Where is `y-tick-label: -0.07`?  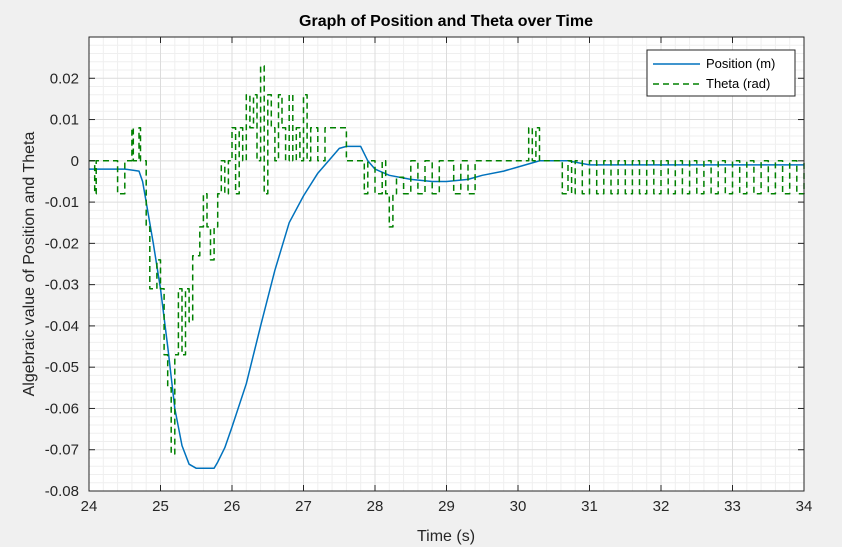 y-tick-label: -0.07 is located at coordinates (62, 450).